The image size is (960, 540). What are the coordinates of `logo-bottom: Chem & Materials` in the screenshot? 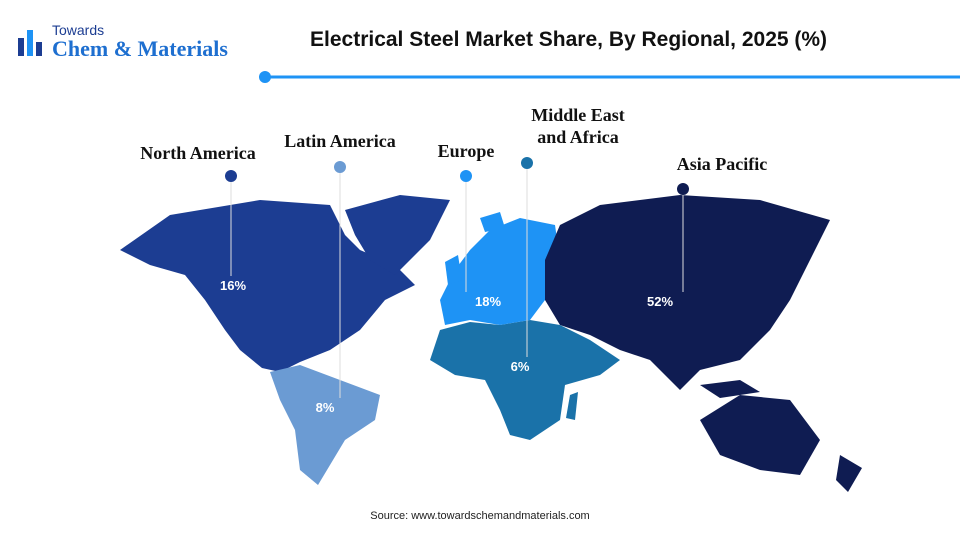 It's located at (140, 48).